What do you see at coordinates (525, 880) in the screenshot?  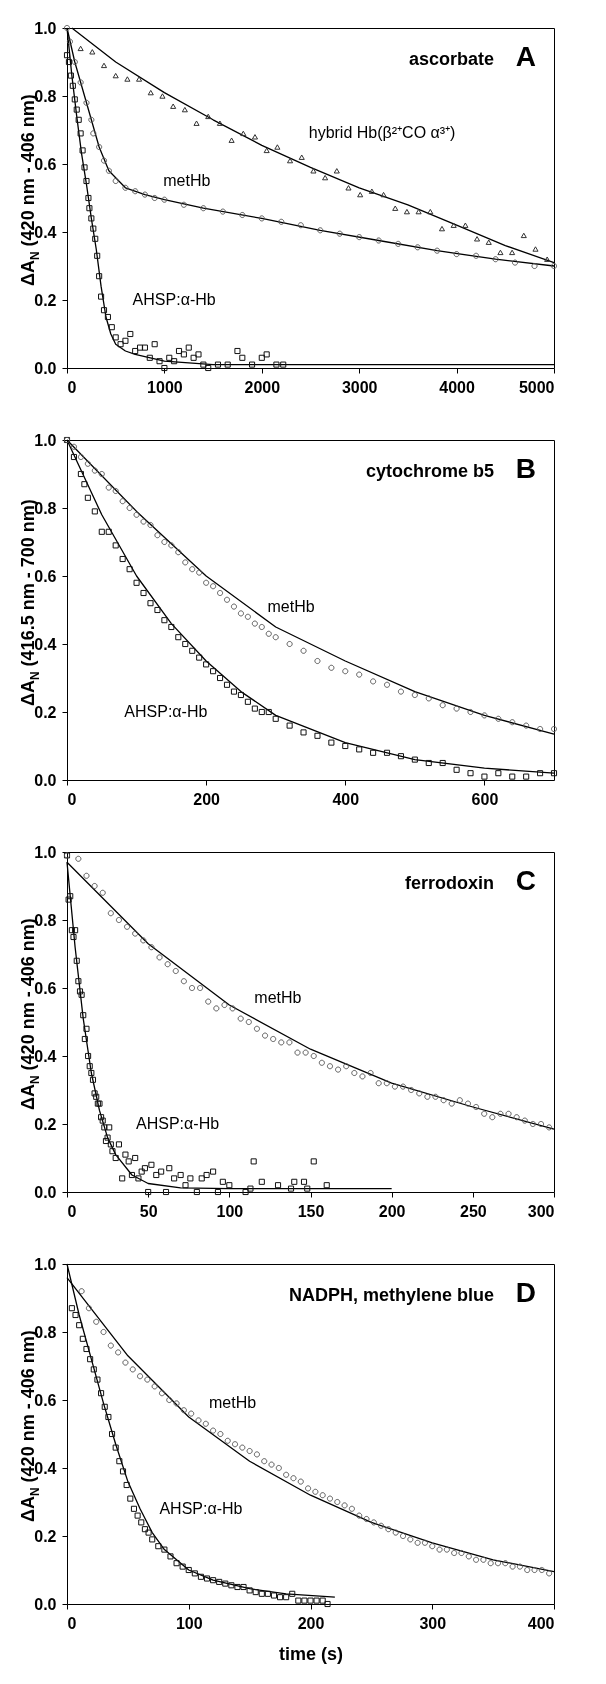 I see `annotation: C` at bounding box center [525, 880].